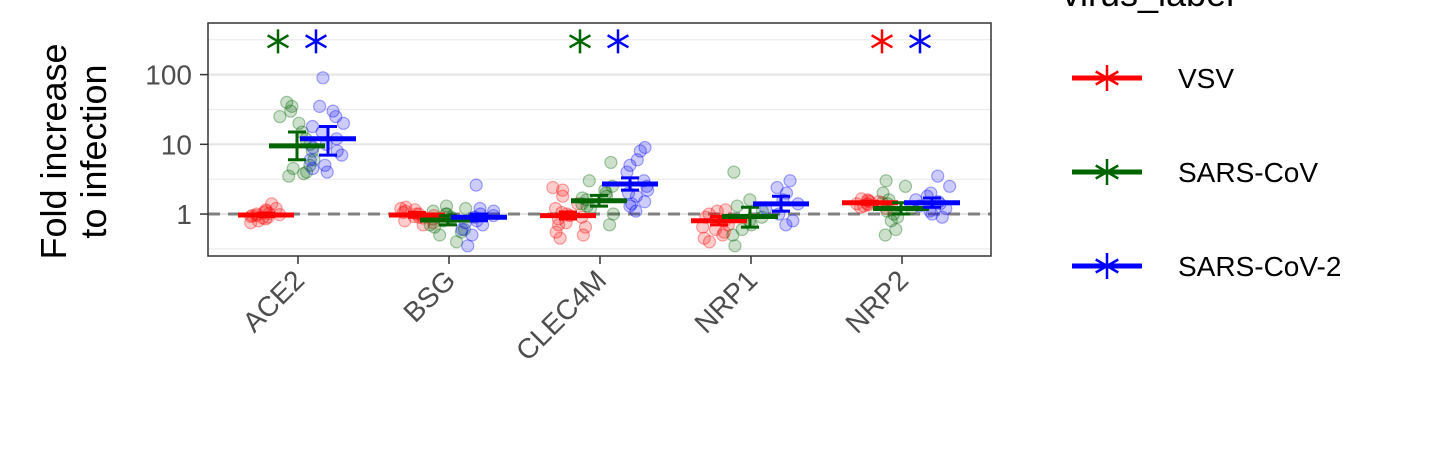  Describe the element at coordinates (274, 301) in the screenshot. I see `x-tick-label: ACE2` at that location.